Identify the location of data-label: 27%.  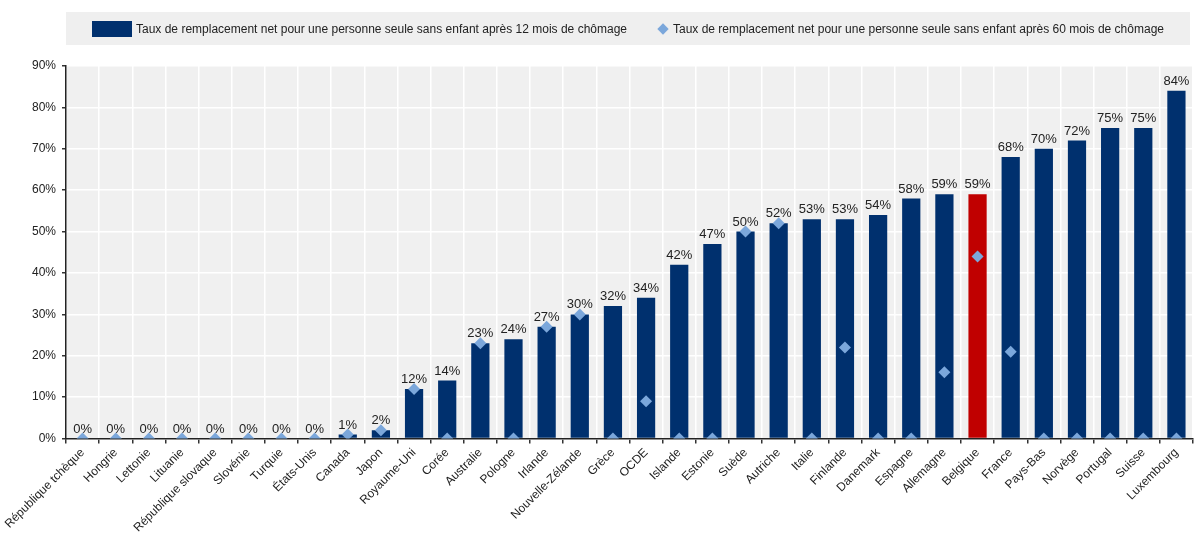
(547, 316).